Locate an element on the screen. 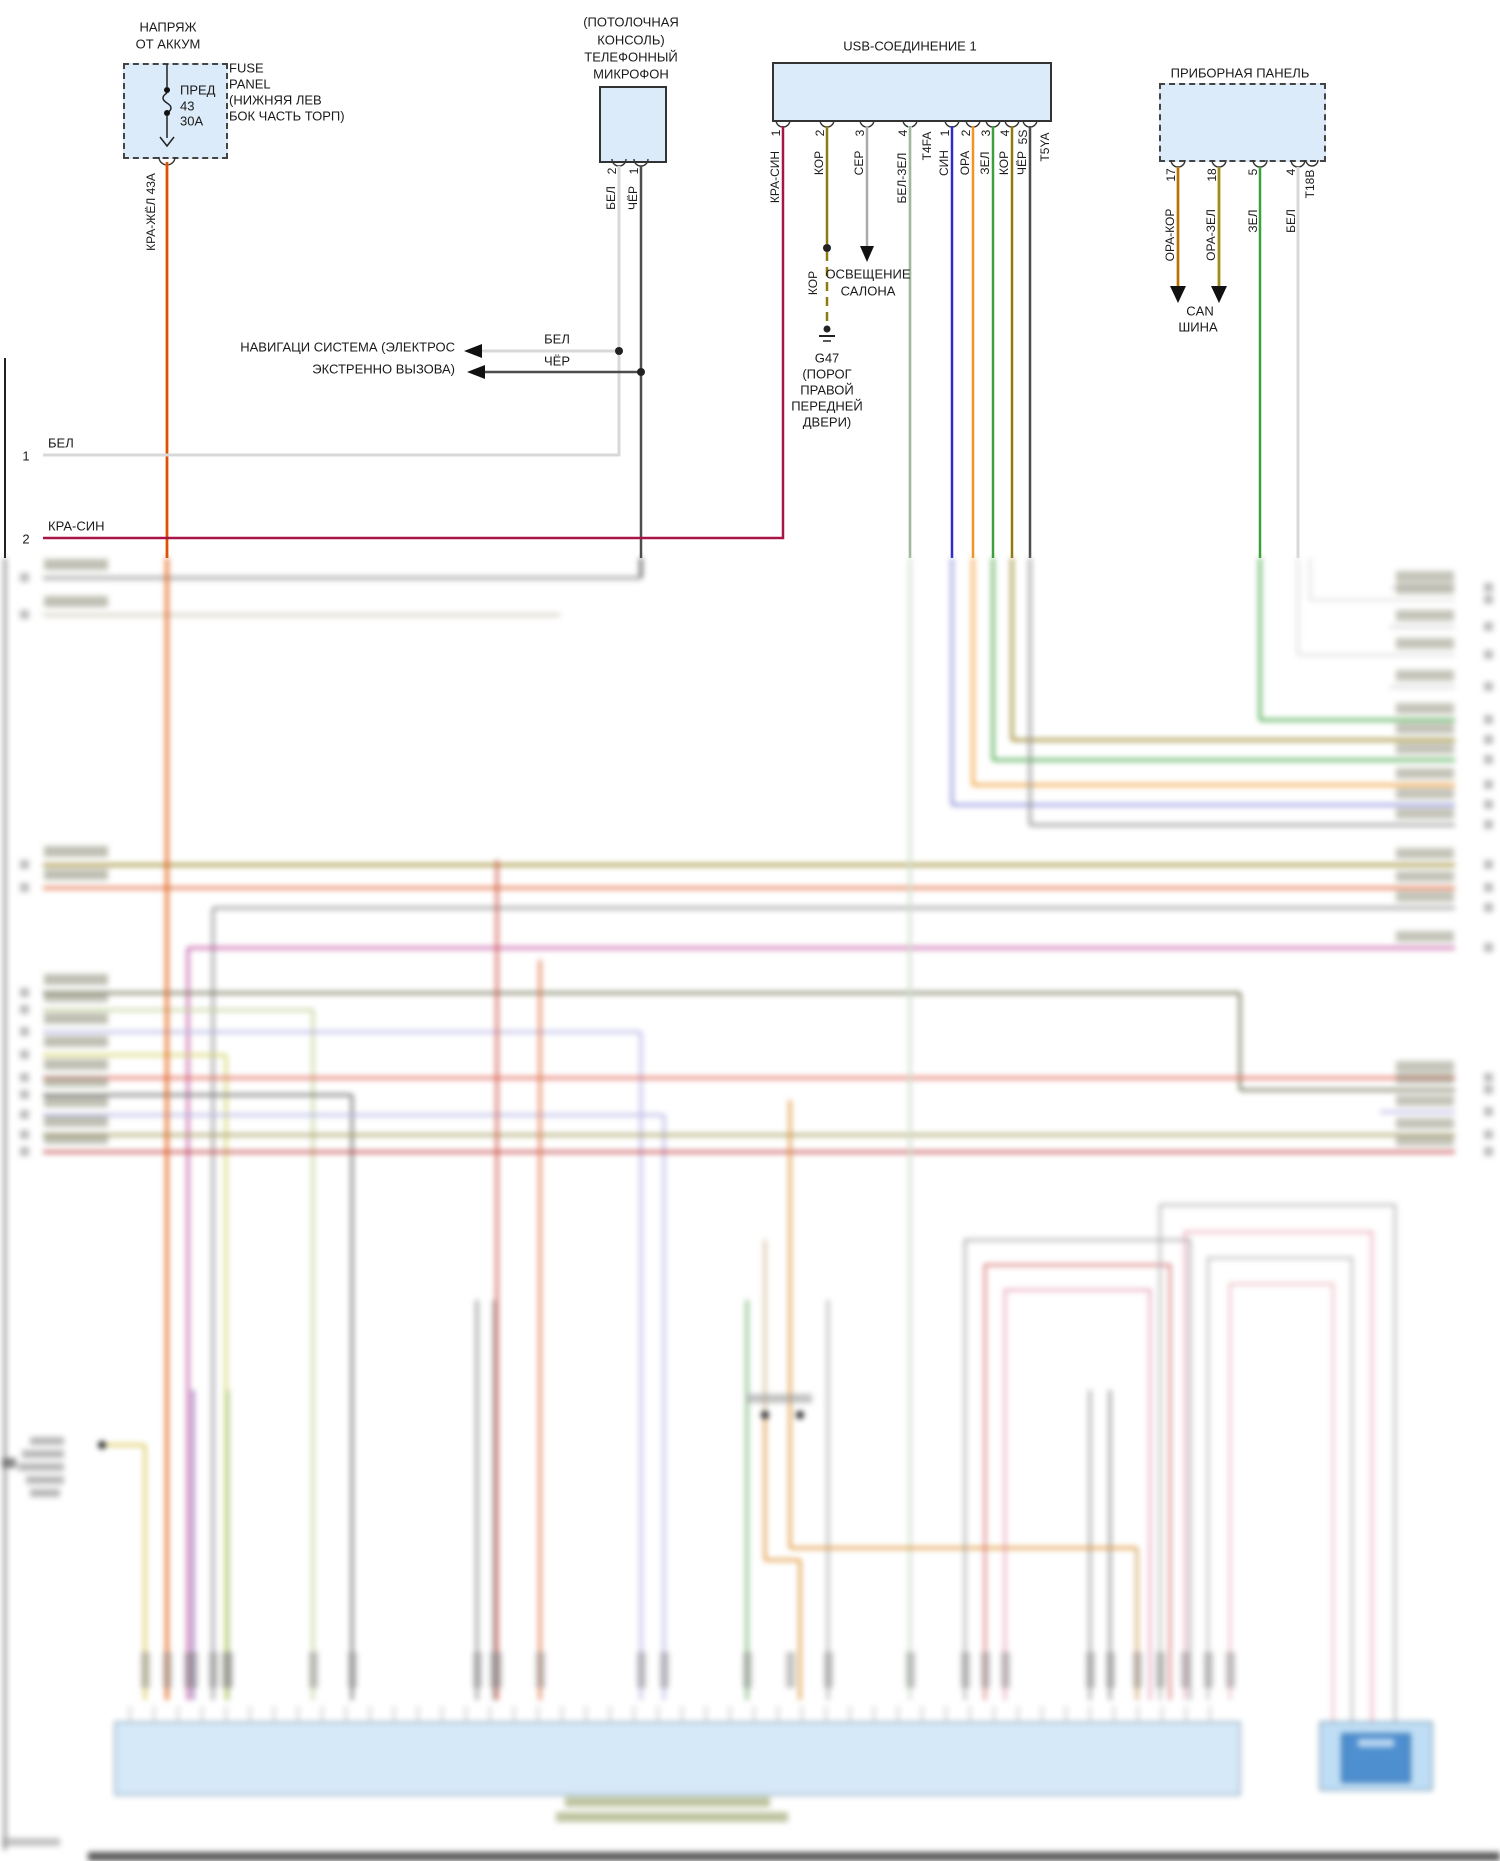 This screenshot has height=1861, width=1500. usb-c1-pin4-num: 4 is located at coordinates (903, 133).